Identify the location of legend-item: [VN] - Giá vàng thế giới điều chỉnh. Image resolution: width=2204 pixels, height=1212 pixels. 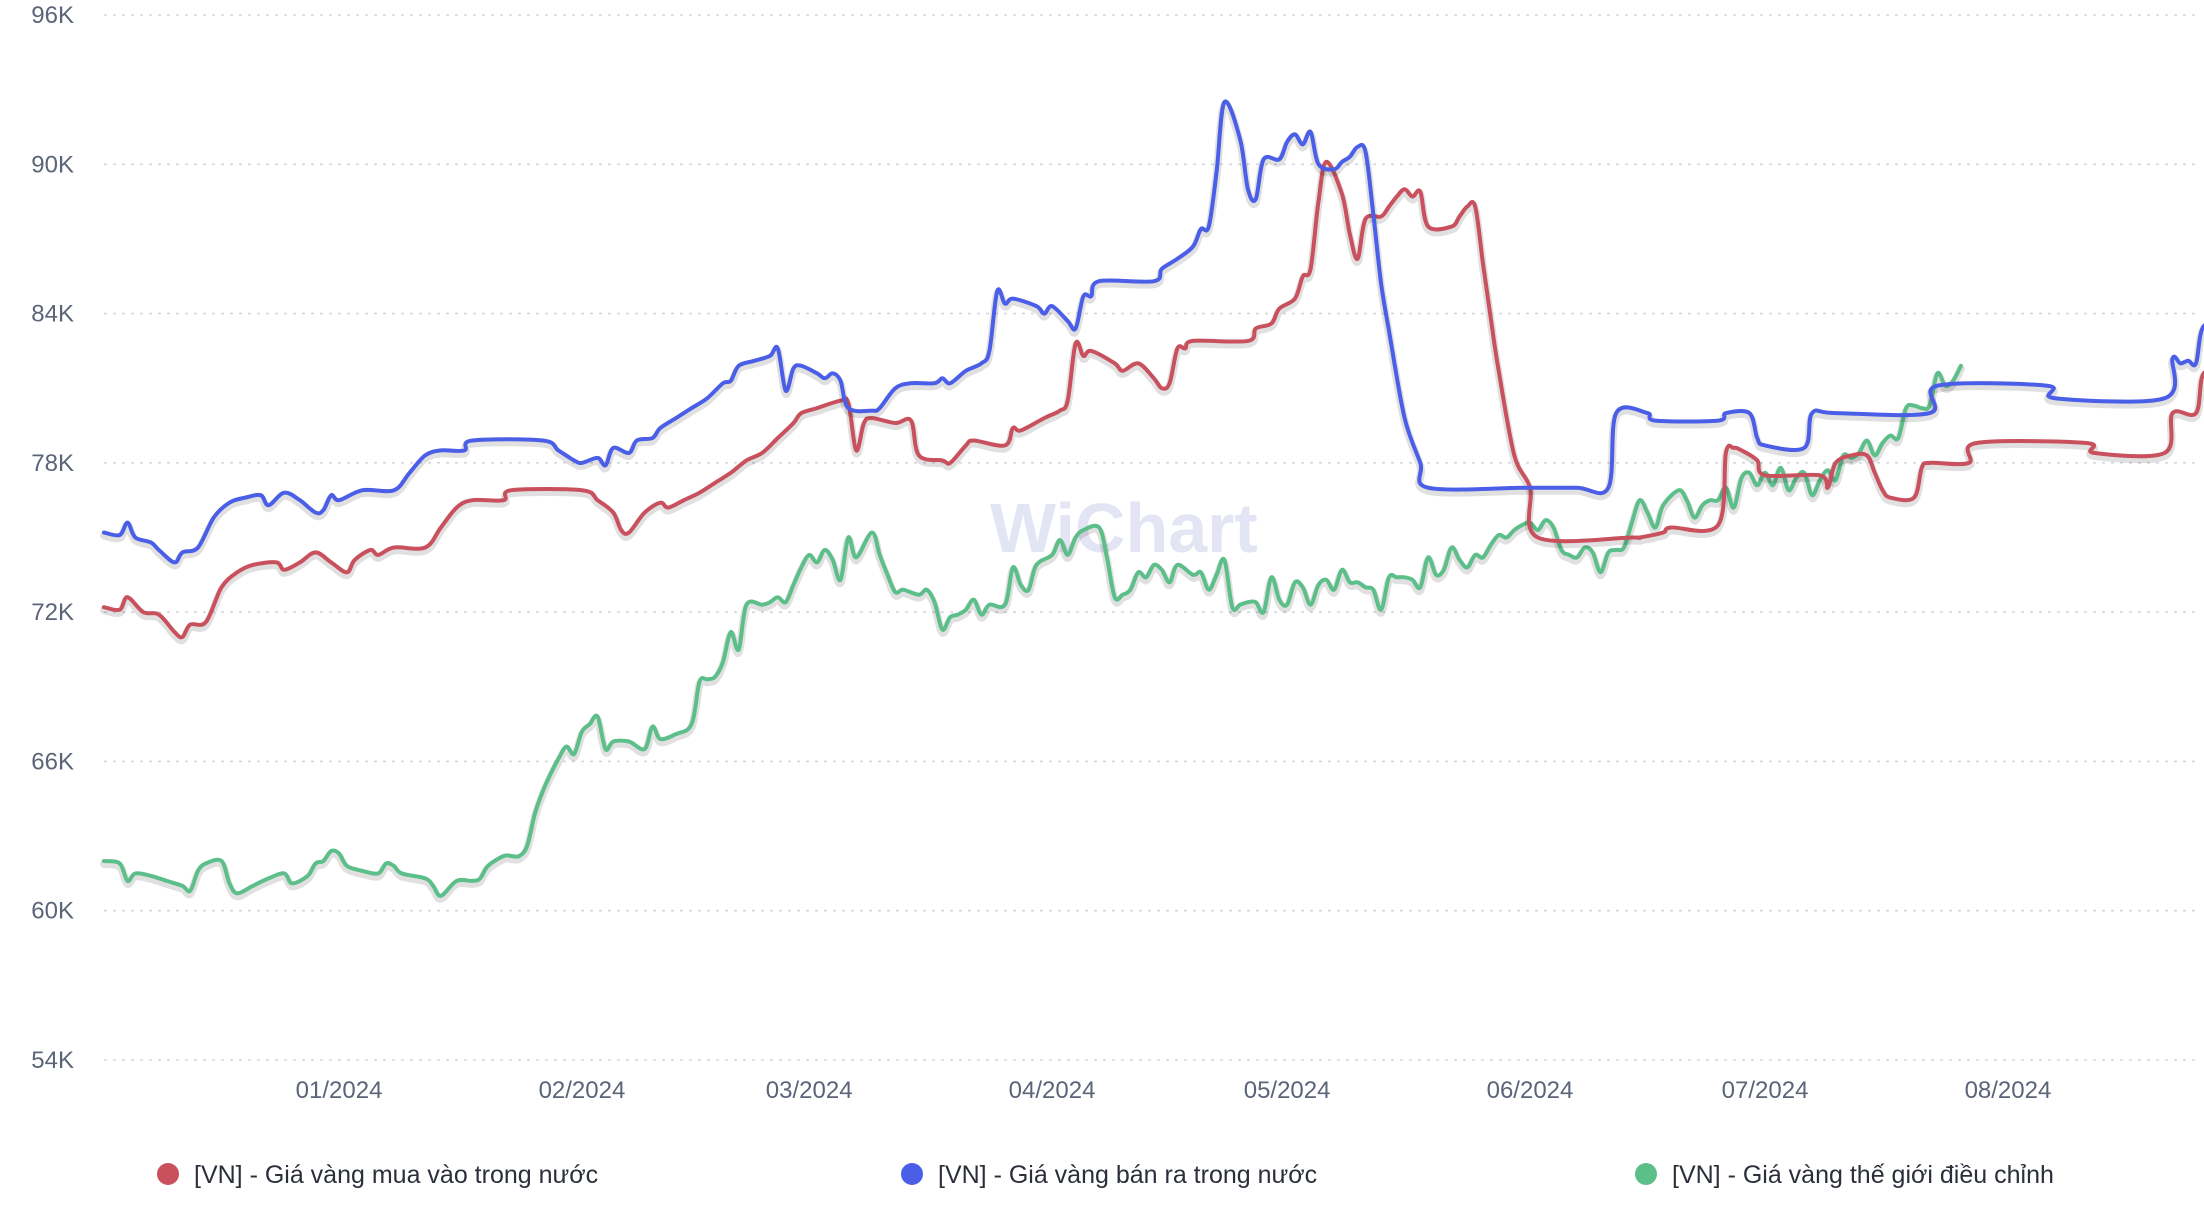
(1844, 1175).